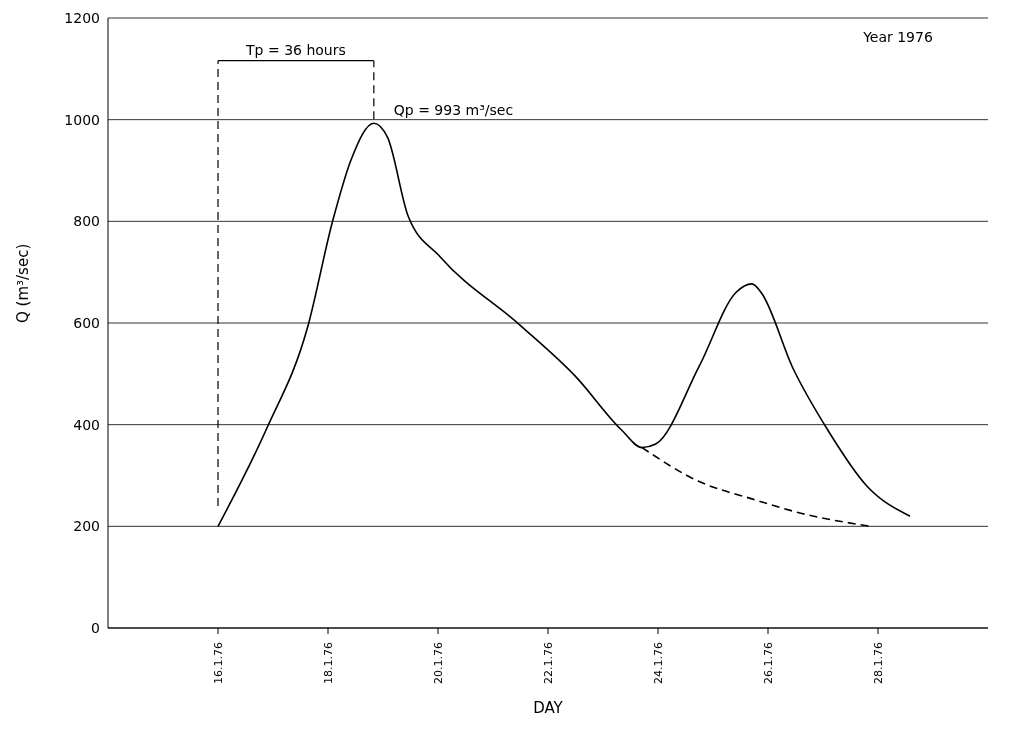 This screenshot has height=740, width=1009. Describe the element at coordinates (548, 708) in the screenshot. I see `x-axis-title: DAY` at that location.